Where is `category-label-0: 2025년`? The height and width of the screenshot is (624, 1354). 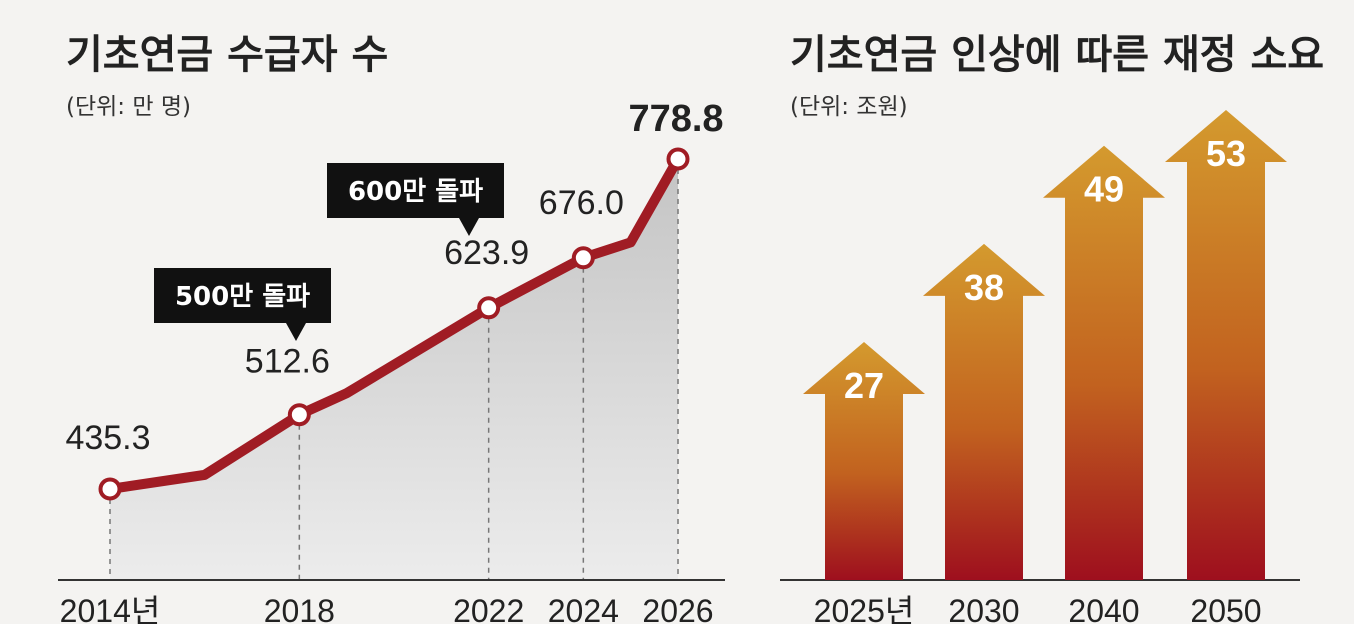
category-label-0: 2025년 is located at coordinates (864, 608).